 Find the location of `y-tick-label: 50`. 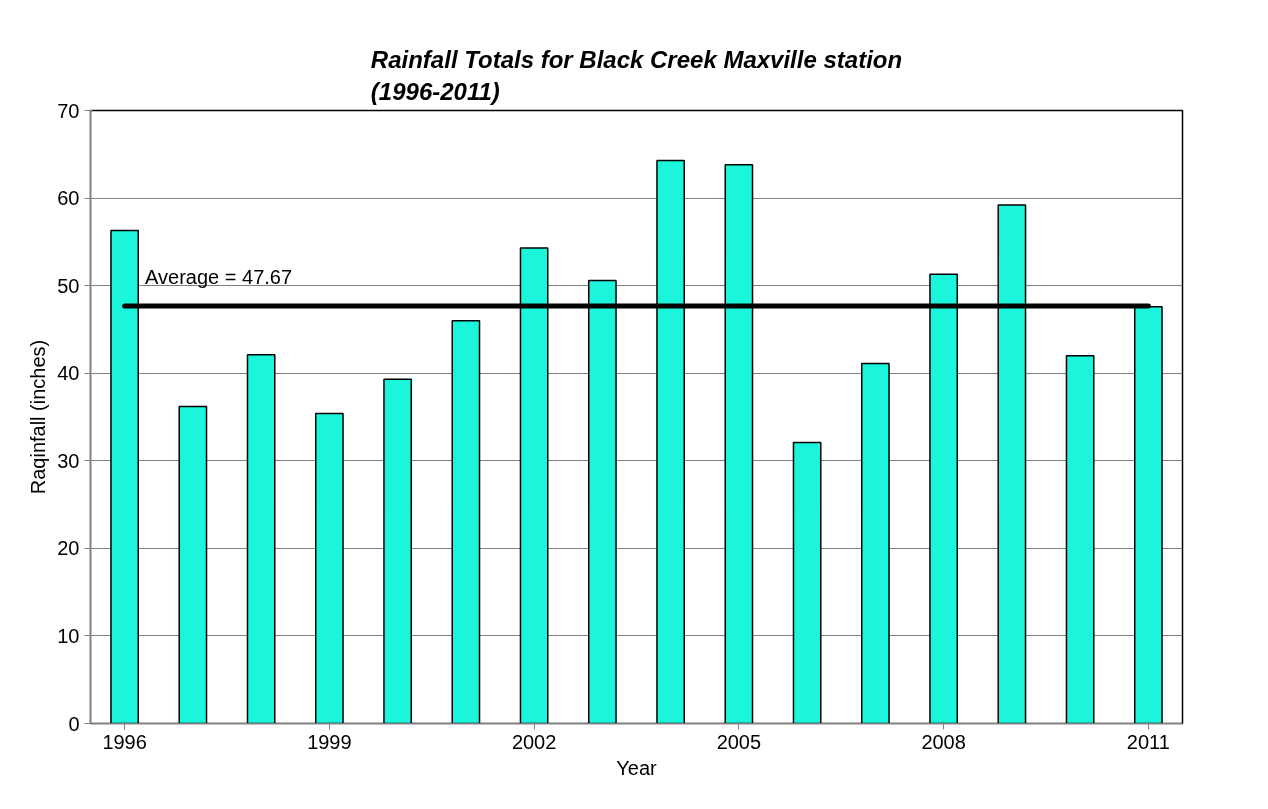

y-tick-label: 50 is located at coordinates (68, 285).